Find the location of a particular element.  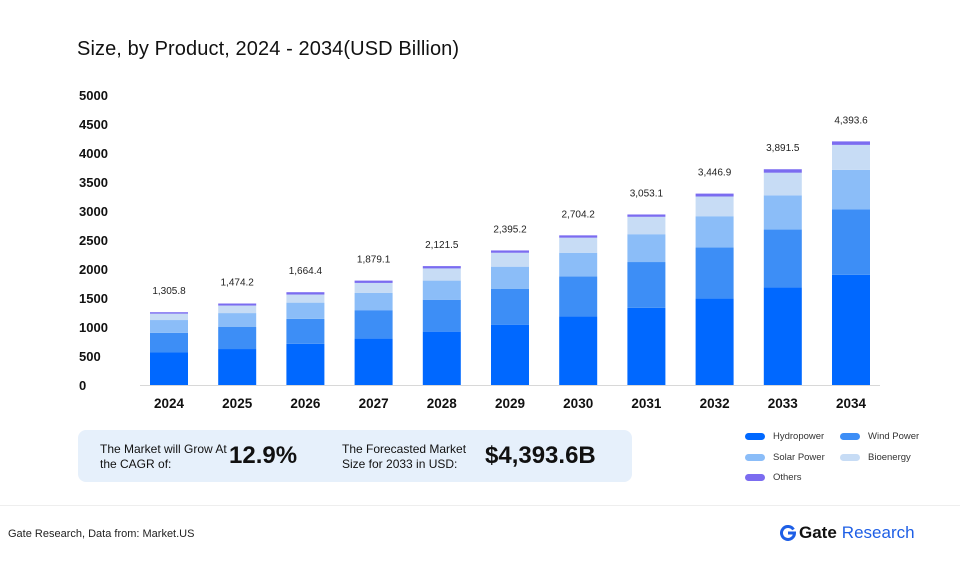

y-tick-label: 2500 is located at coordinates (93, 240).